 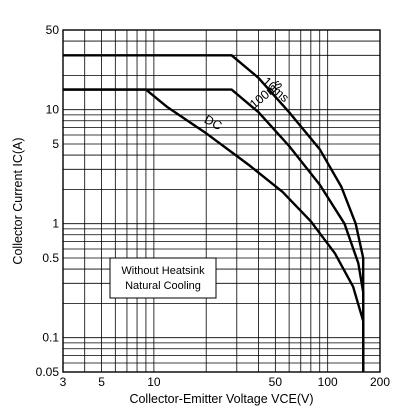 What do you see at coordinates (163, 286) in the screenshot?
I see `annotation-line-2: Natural Cooling` at bounding box center [163, 286].